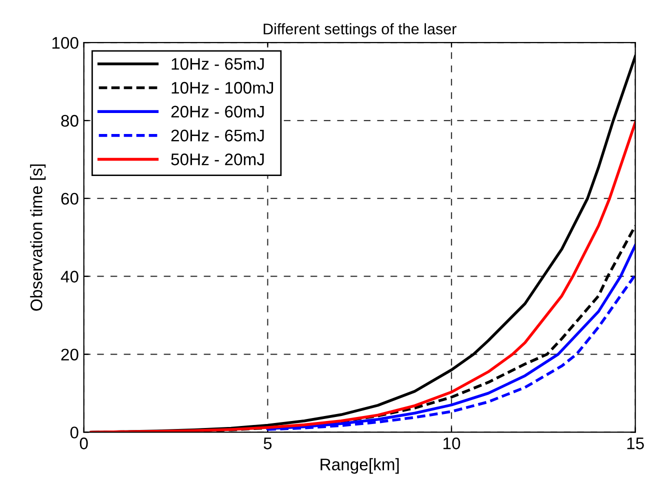 Image resolution: width=645 pixels, height=484 pixels. Describe the element at coordinates (268, 444) in the screenshot. I see `x-tick-label: 5` at that location.